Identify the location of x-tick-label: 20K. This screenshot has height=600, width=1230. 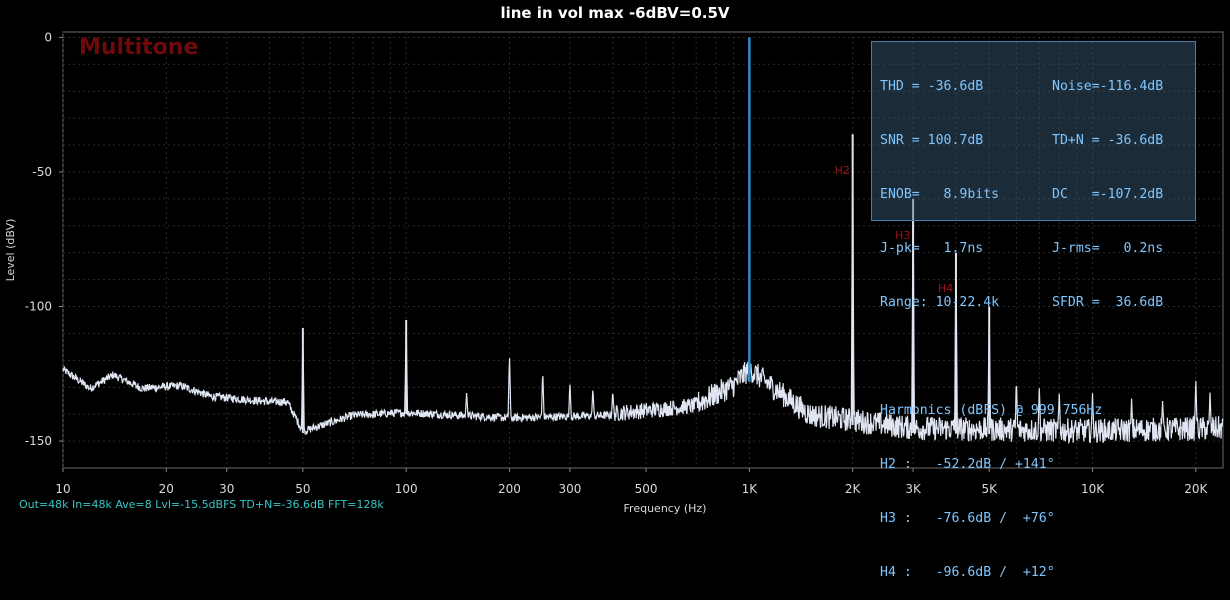
(1196, 489).